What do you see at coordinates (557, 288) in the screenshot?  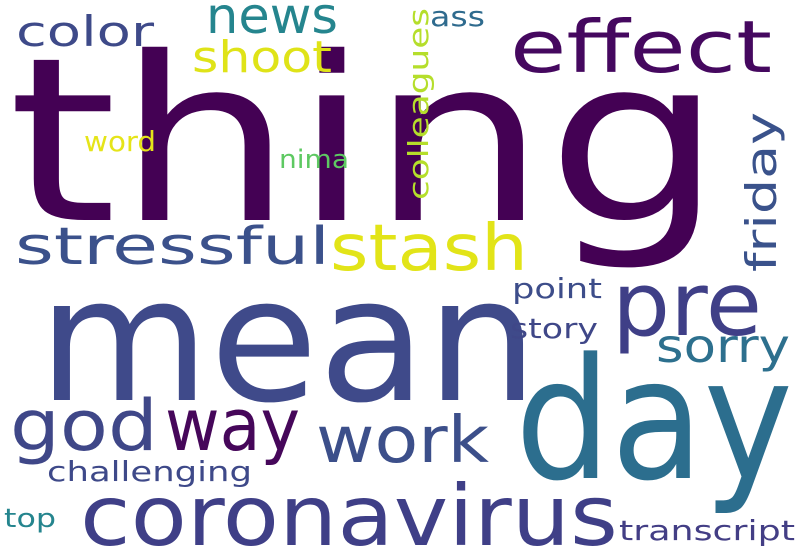 I see `word-point: point` at bounding box center [557, 288].